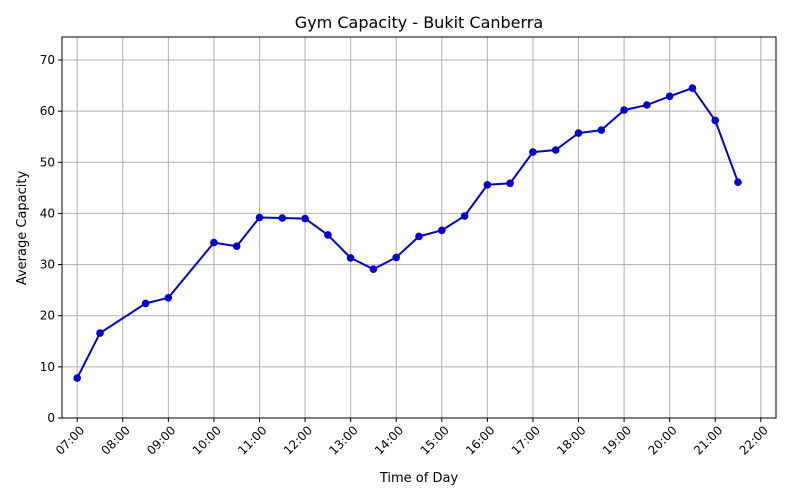 The image size is (800, 500). What do you see at coordinates (419, 478) in the screenshot?
I see `x-axis-label: Time of Day` at bounding box center [419, 478].